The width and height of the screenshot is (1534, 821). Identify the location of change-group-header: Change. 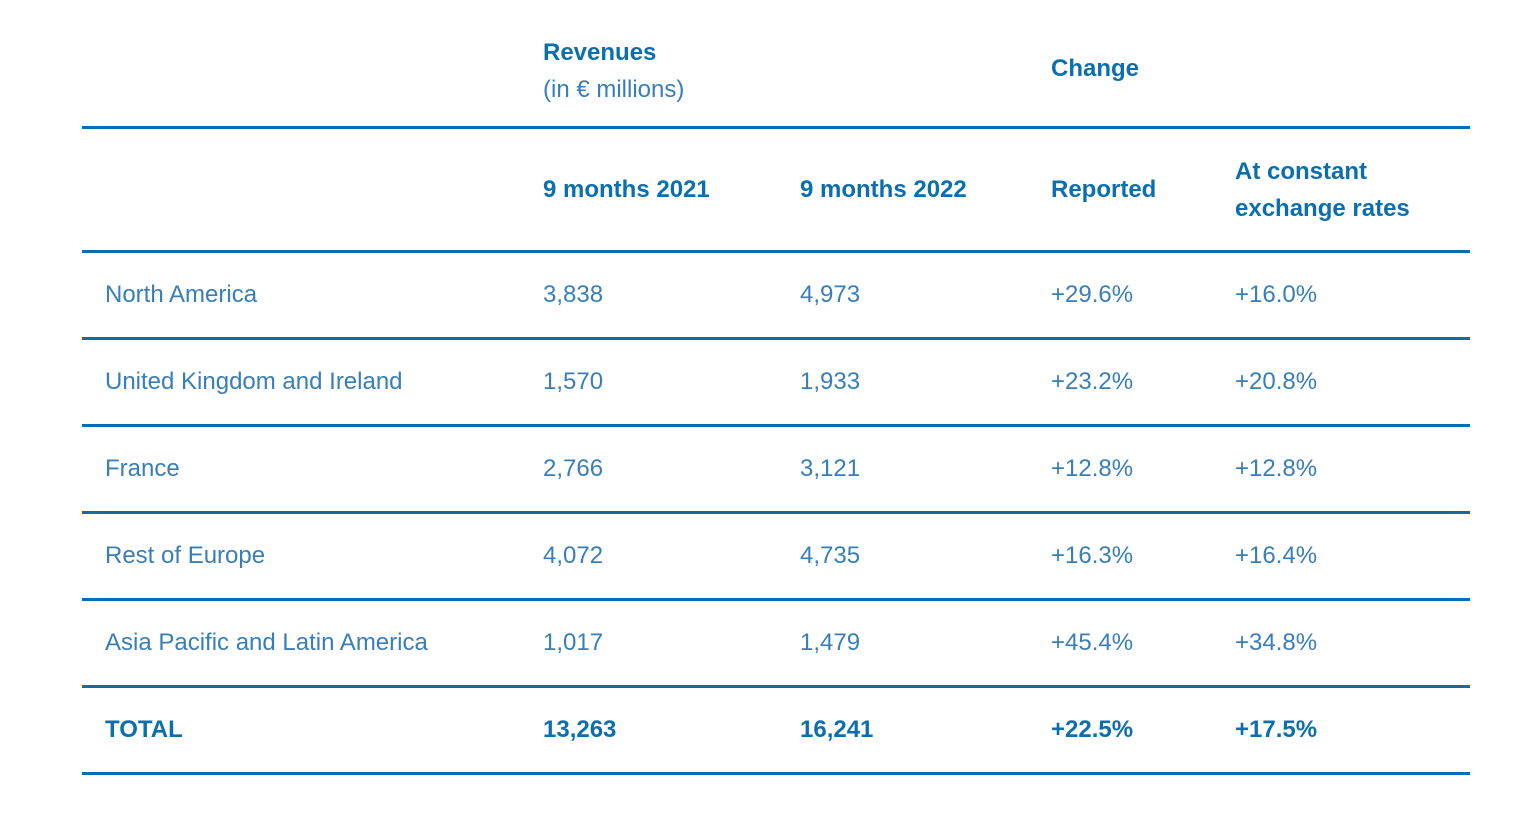
(1143, 41).